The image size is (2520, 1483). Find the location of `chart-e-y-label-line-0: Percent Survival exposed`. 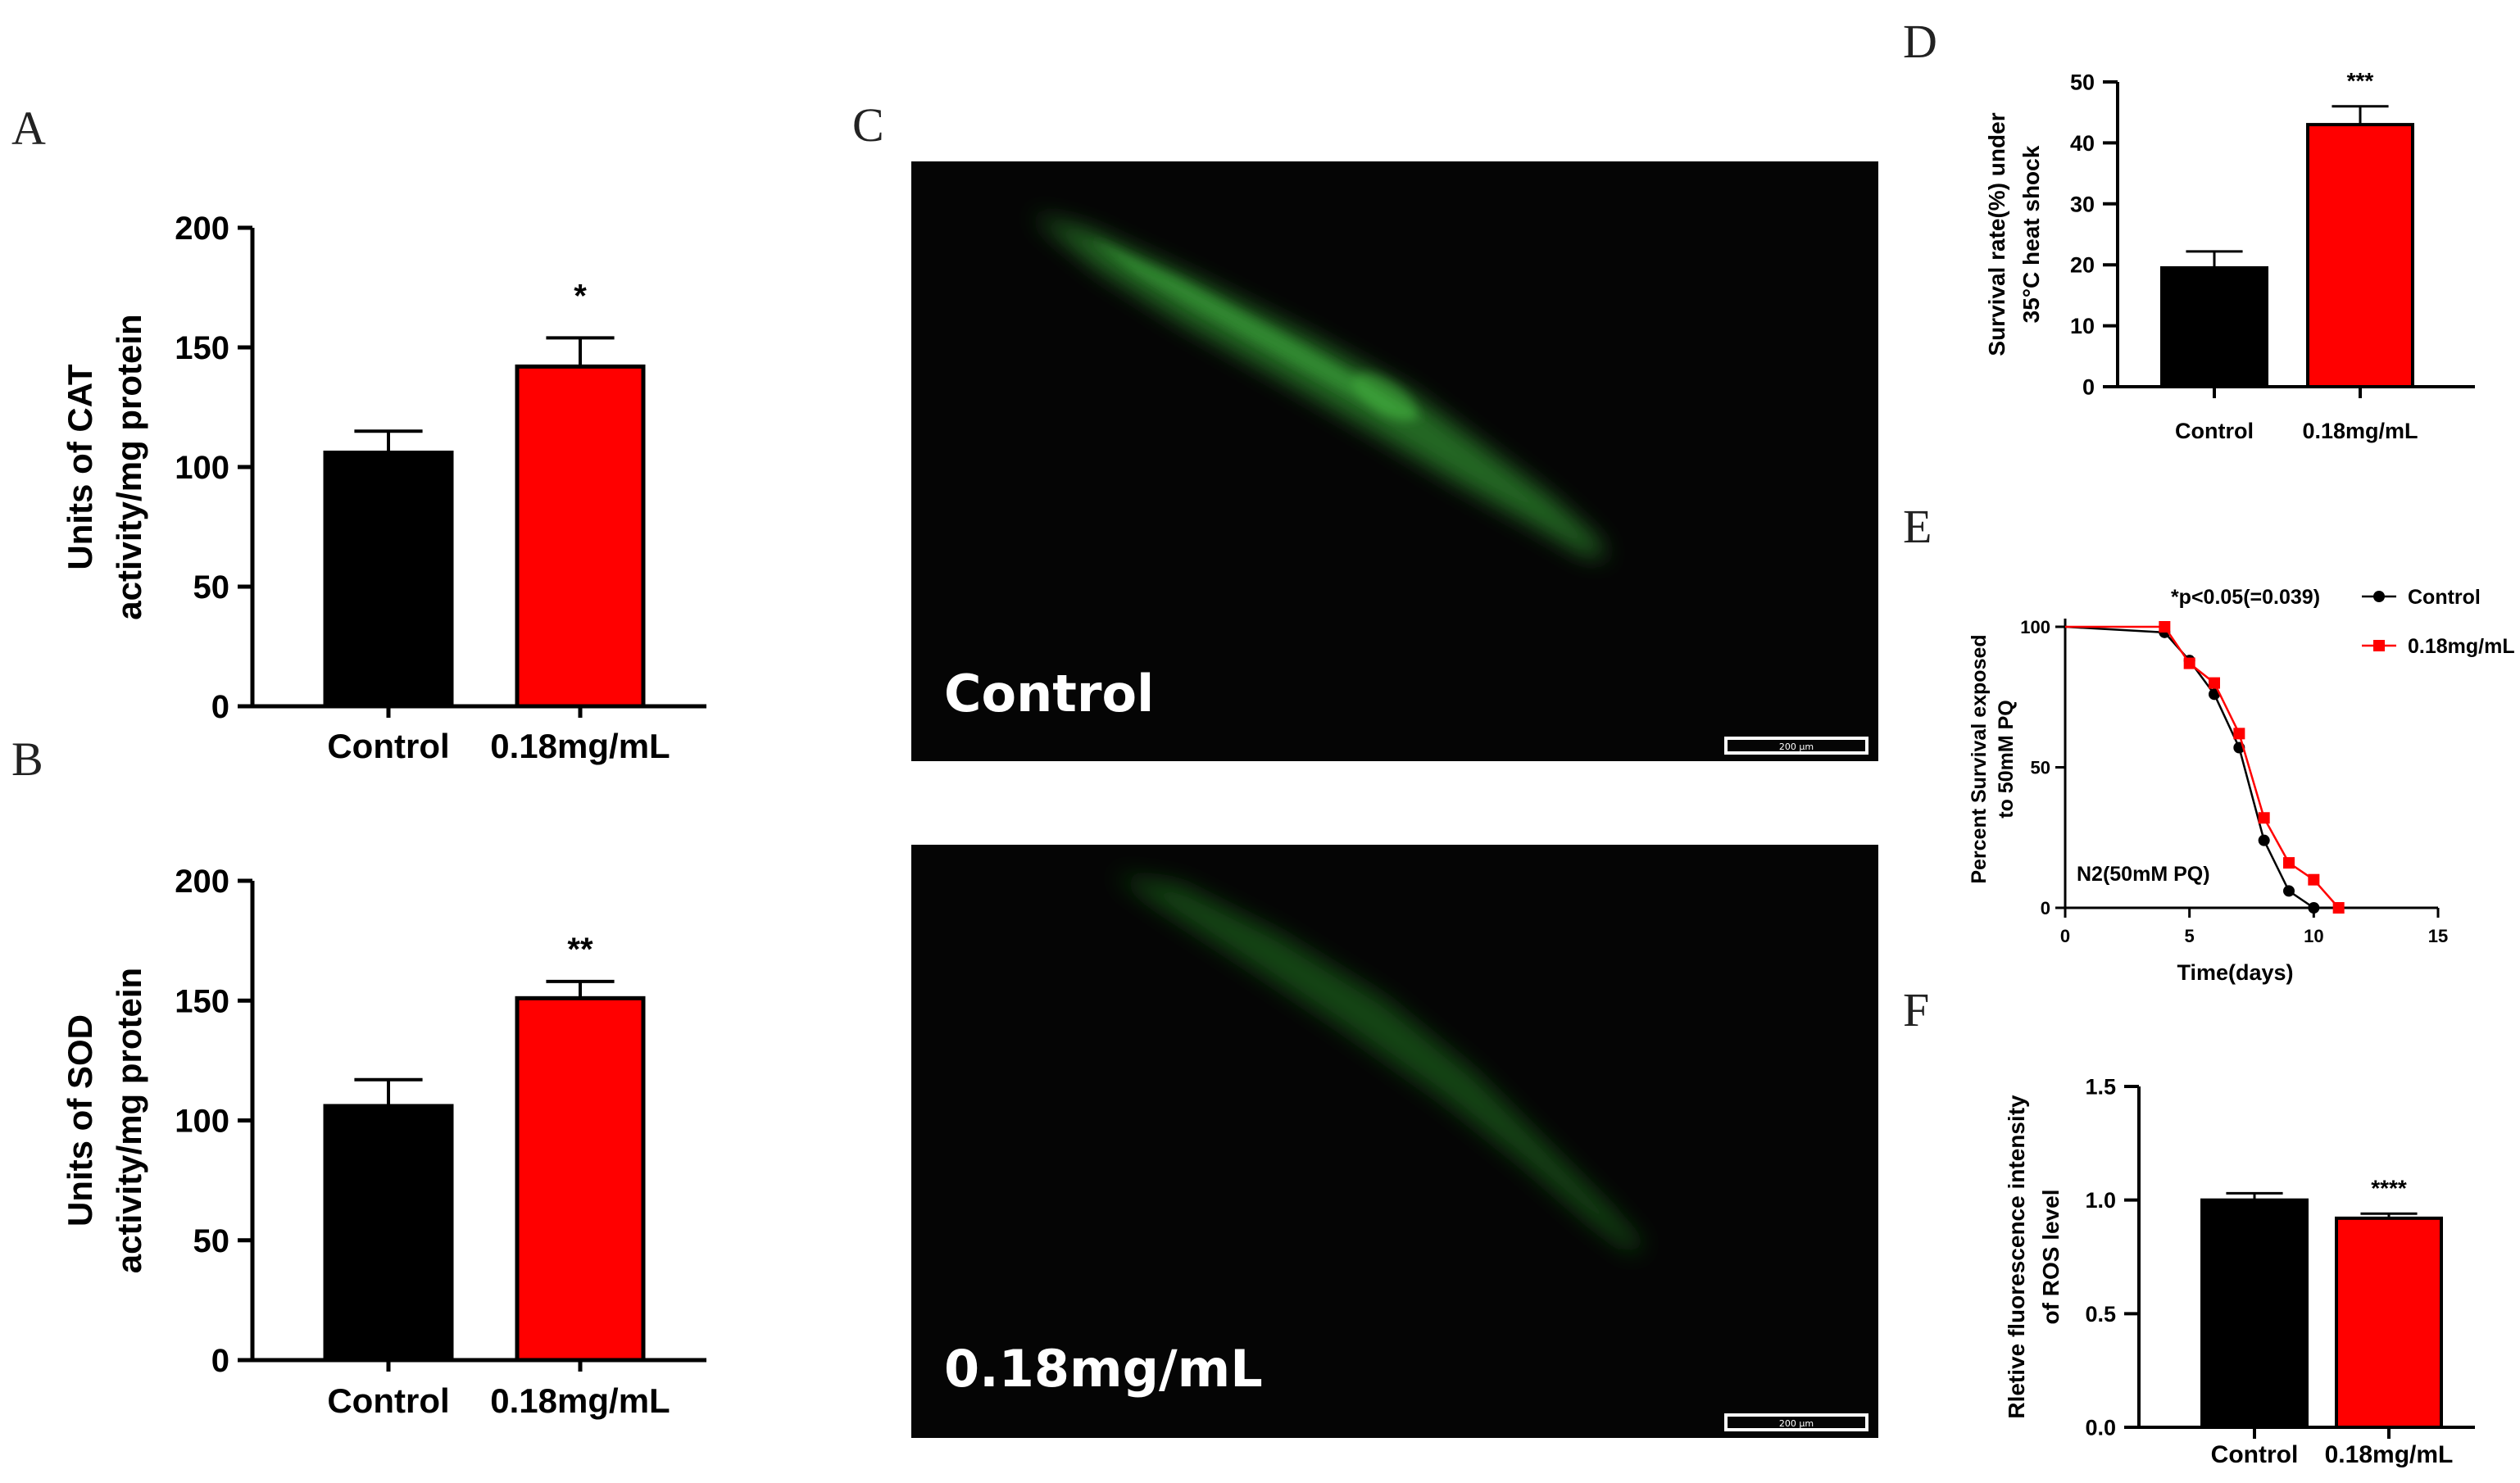

chart-e-y-label-line-0: Percent Survival exposed is located at coordinates (1979, 759).